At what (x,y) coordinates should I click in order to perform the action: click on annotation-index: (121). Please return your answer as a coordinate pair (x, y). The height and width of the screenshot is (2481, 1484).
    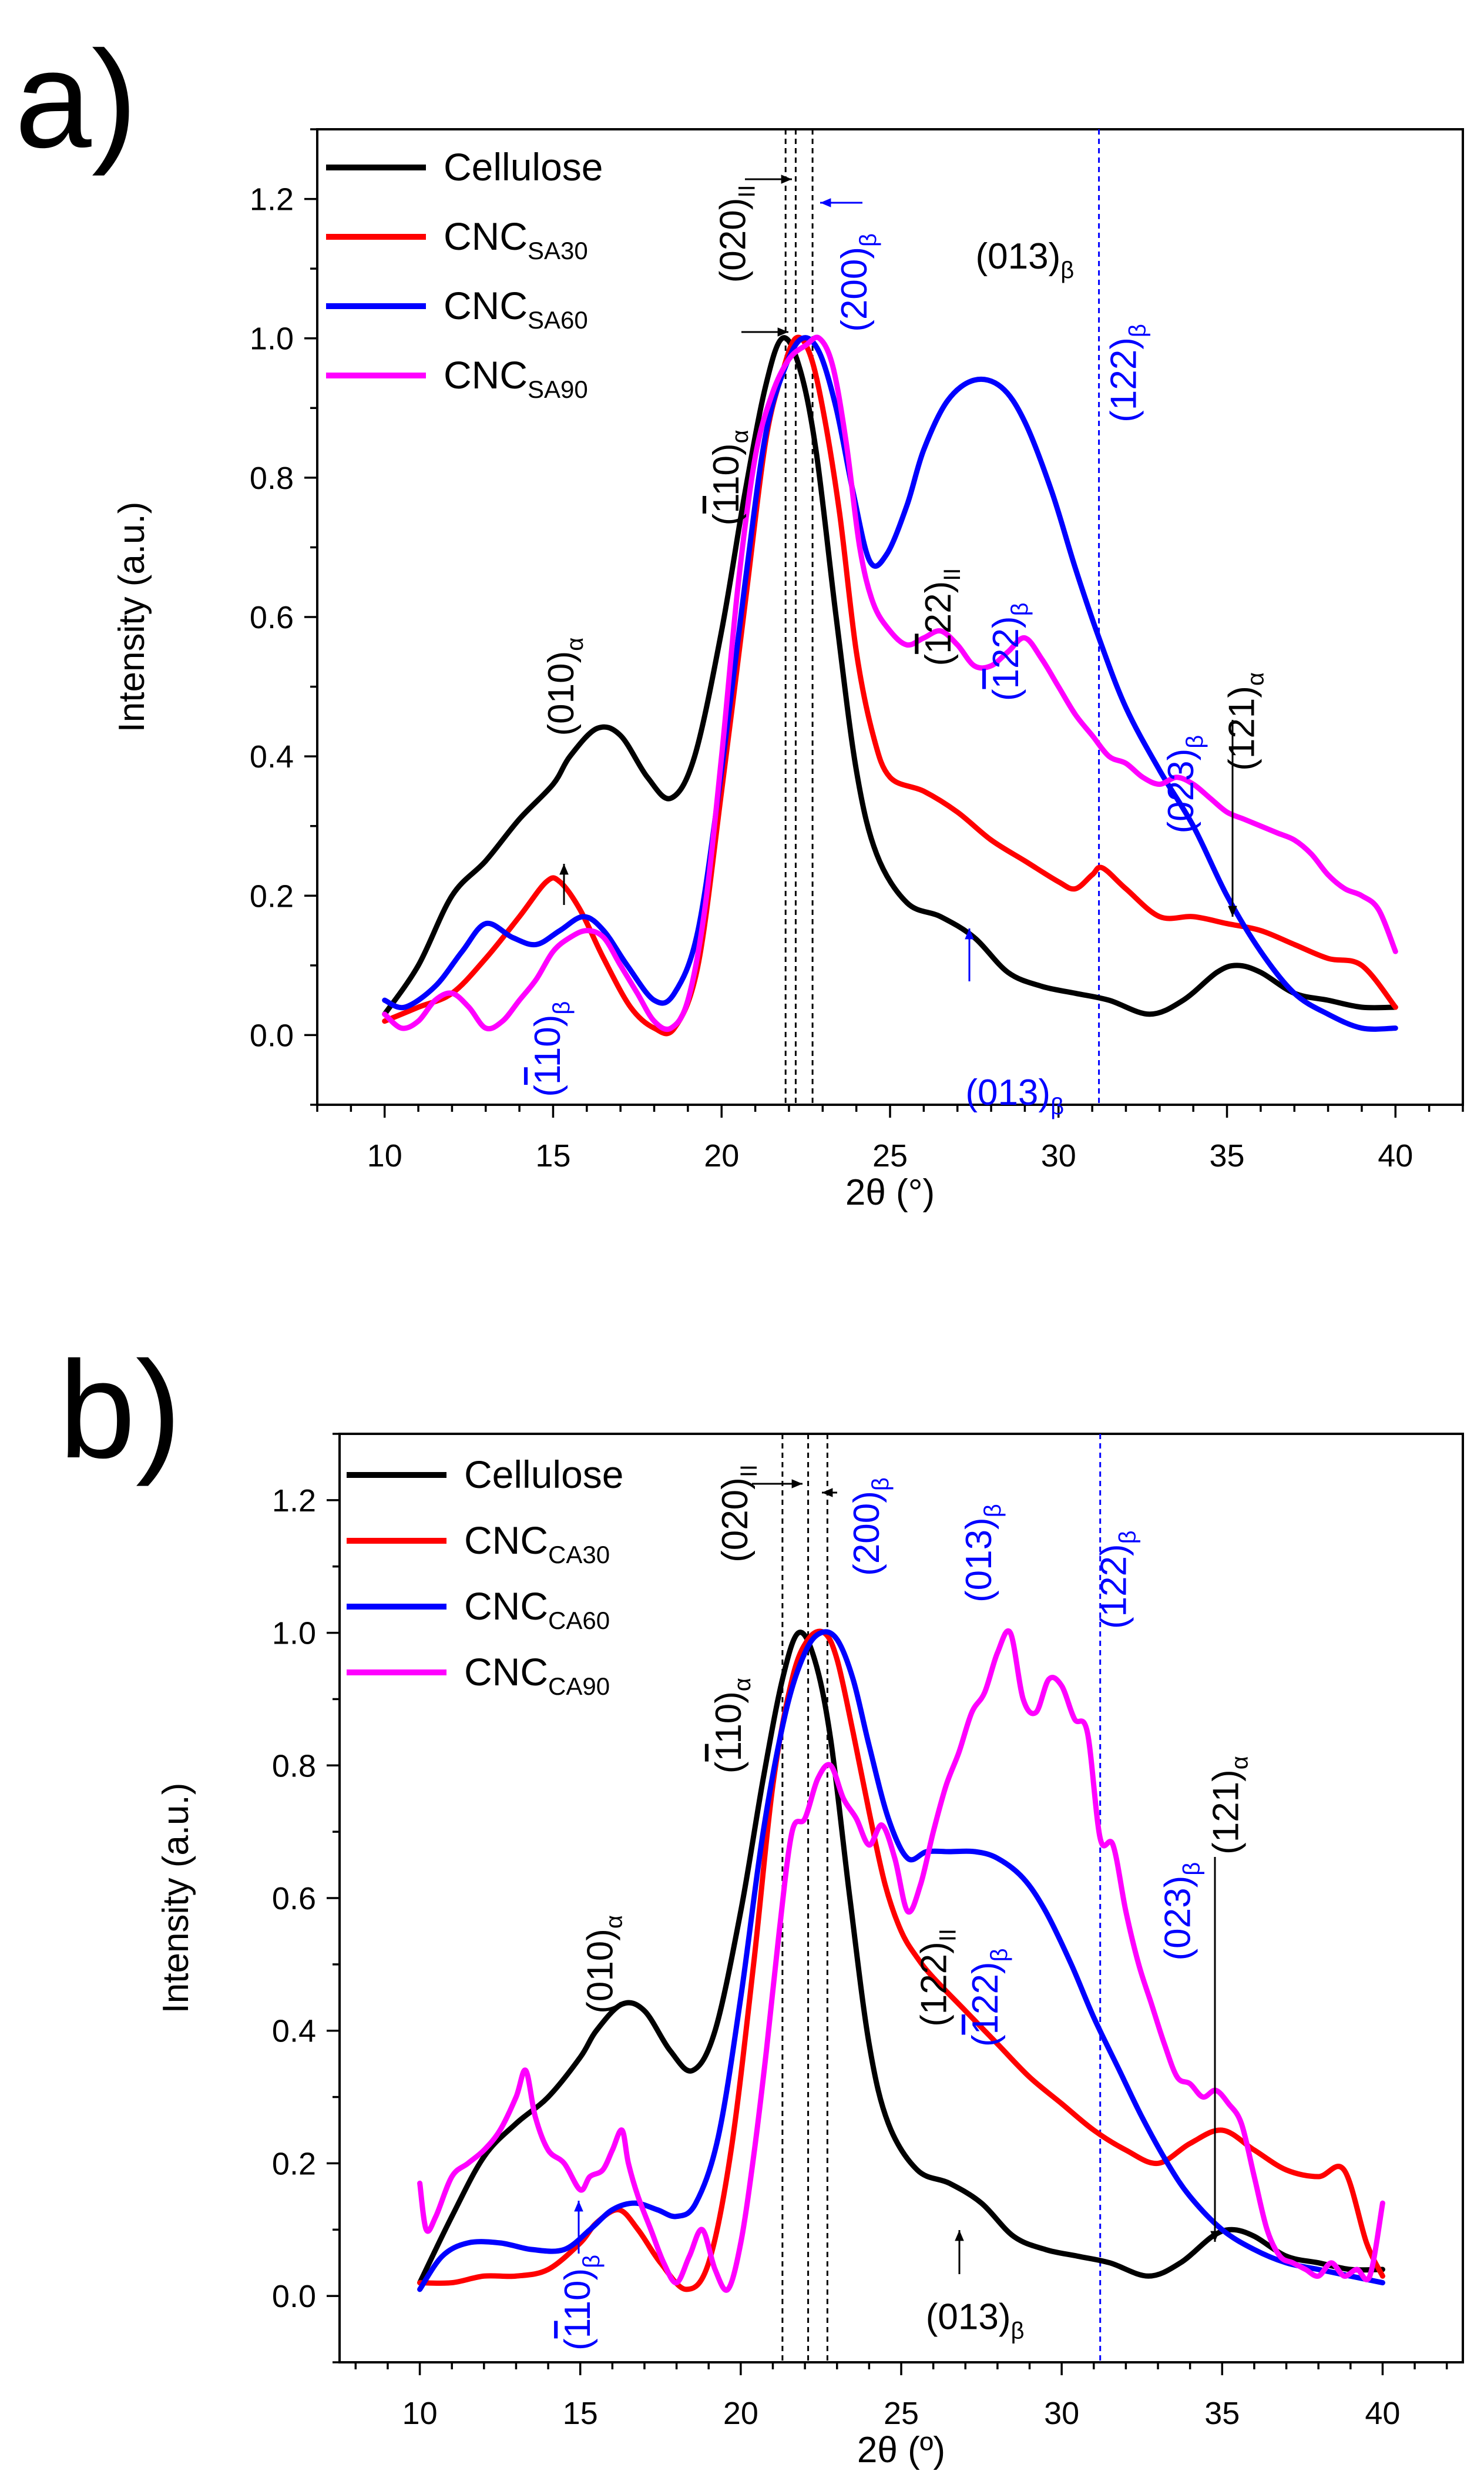
    Looking at the image, I should click on (1241, 728).